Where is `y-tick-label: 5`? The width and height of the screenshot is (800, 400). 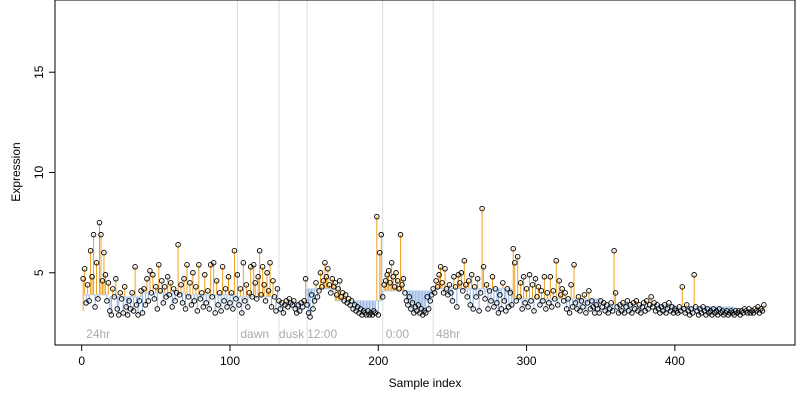 y-tick-label: 5 is located at coordinates (39, 272).